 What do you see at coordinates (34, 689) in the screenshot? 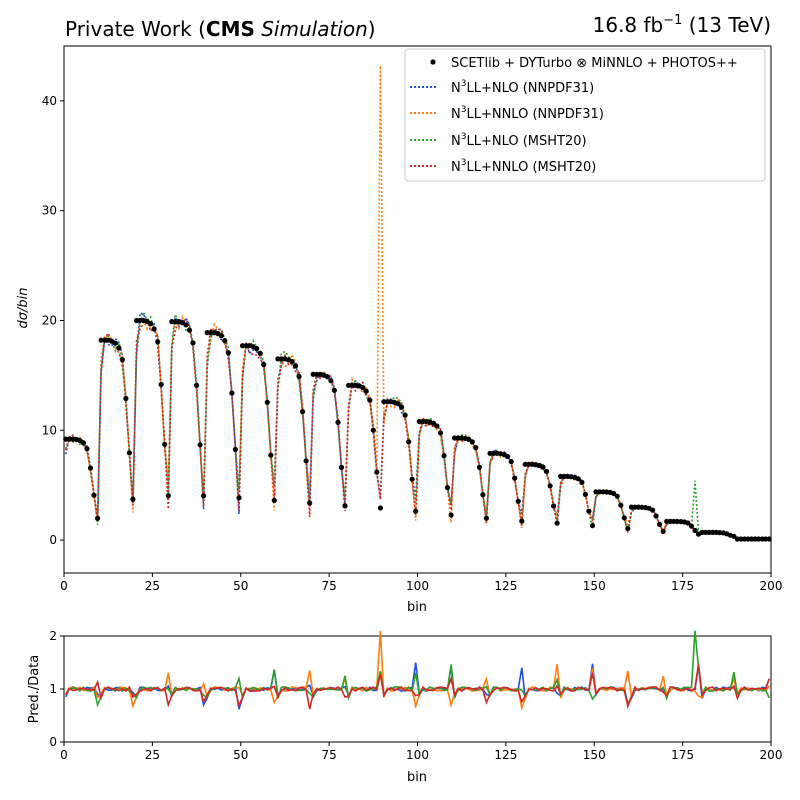
I see `ratio-y-axis-label: Pred./Data` at bounding box center [34, 689].